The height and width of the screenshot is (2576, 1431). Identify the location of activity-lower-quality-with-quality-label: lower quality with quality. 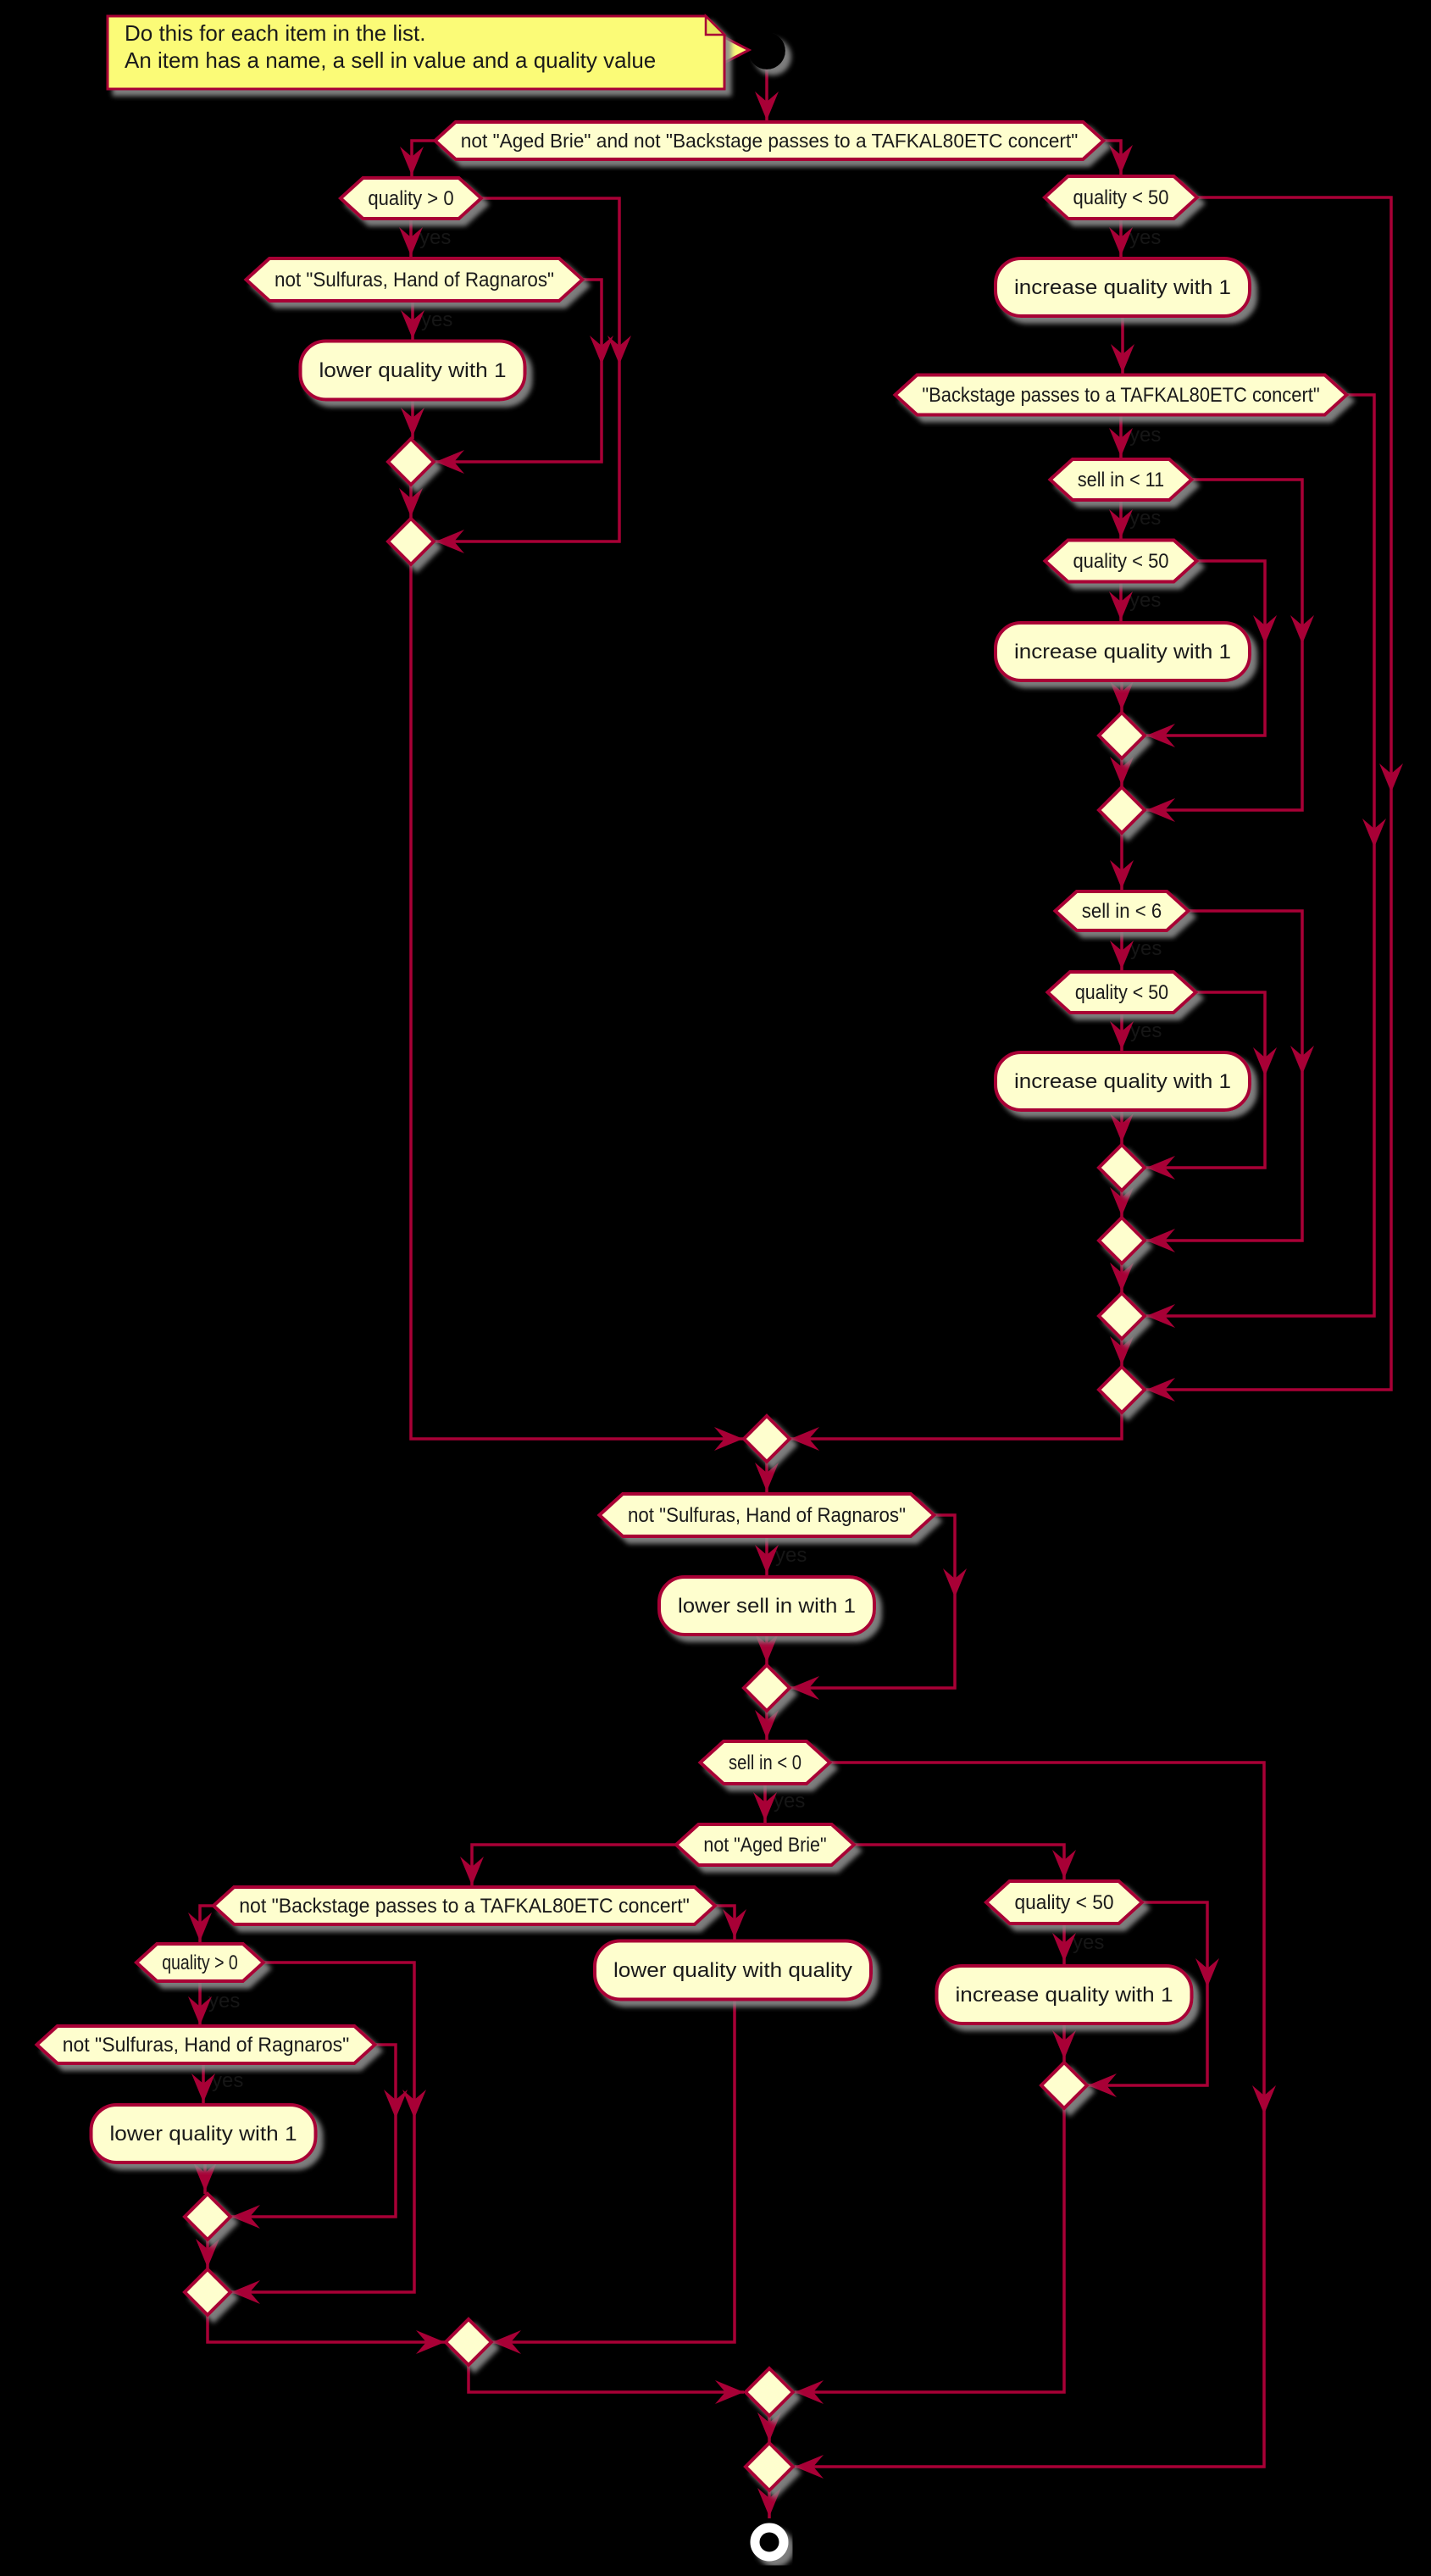
(733, 1970).